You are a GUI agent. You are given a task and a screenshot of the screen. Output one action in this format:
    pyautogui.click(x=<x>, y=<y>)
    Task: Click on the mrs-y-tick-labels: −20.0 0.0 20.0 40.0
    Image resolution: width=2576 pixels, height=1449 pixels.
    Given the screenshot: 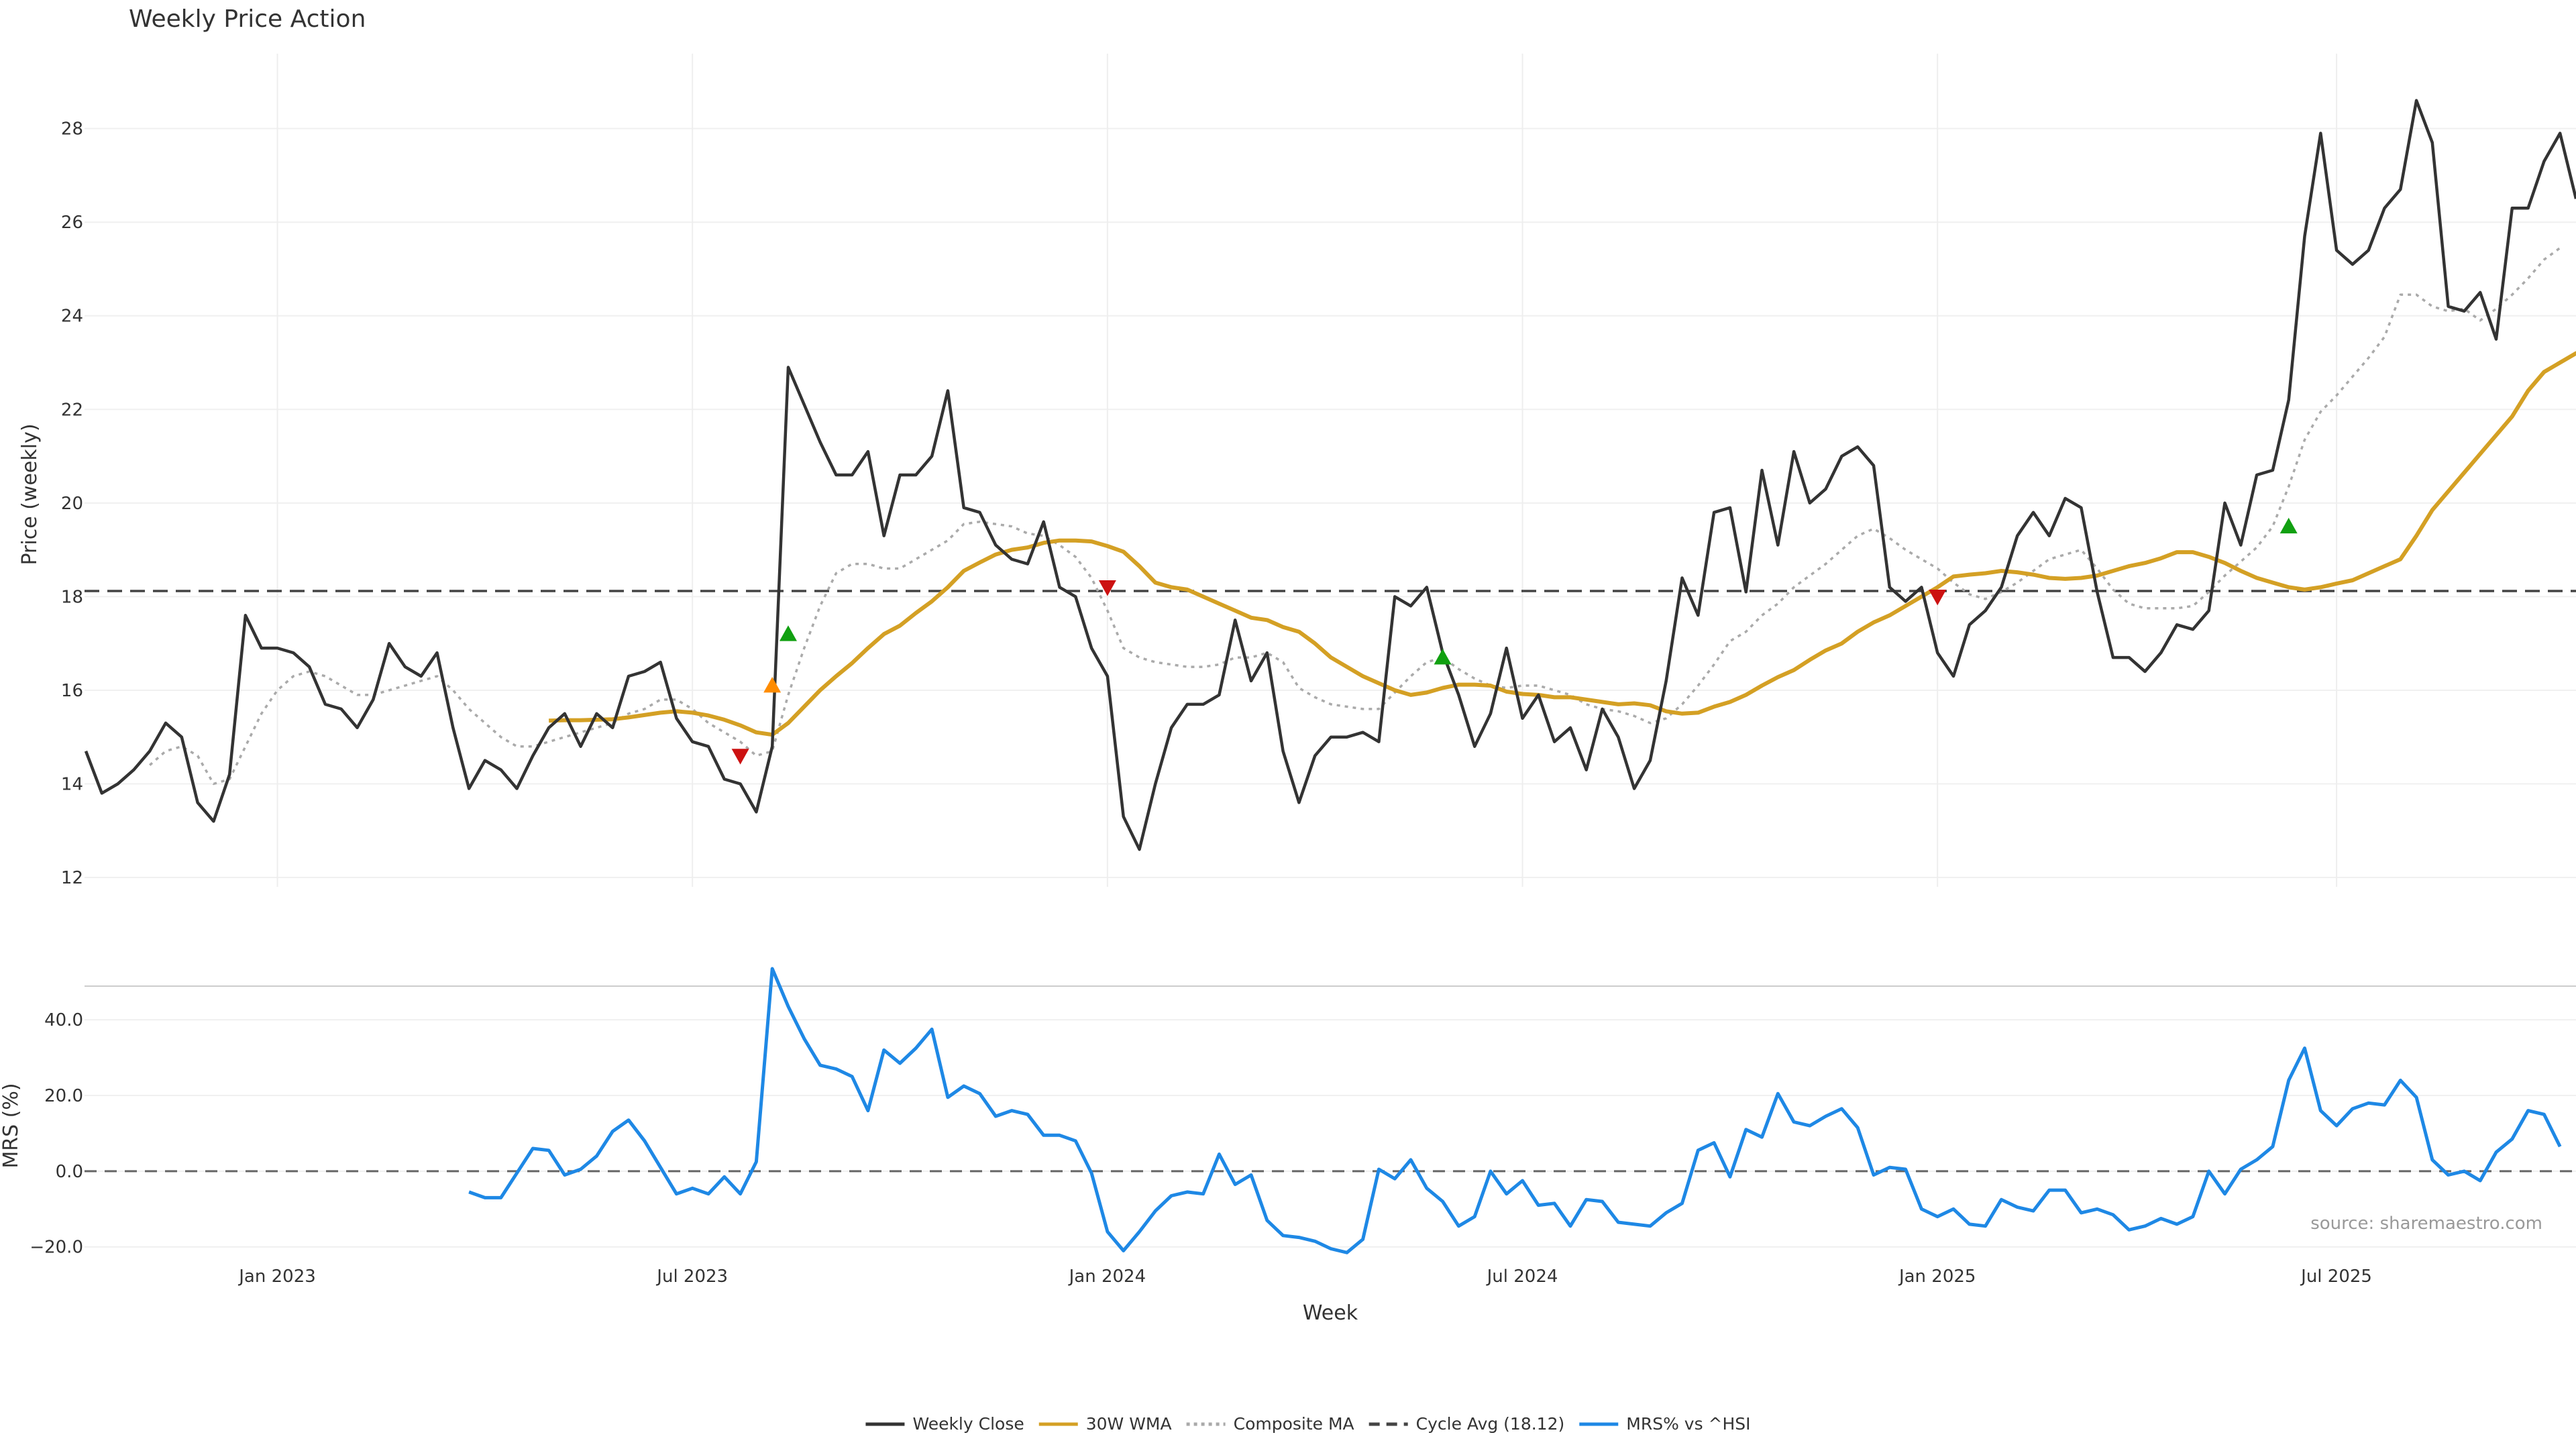 What is the action you would take?
    pyautogui.click(x=56, y=1134)
    